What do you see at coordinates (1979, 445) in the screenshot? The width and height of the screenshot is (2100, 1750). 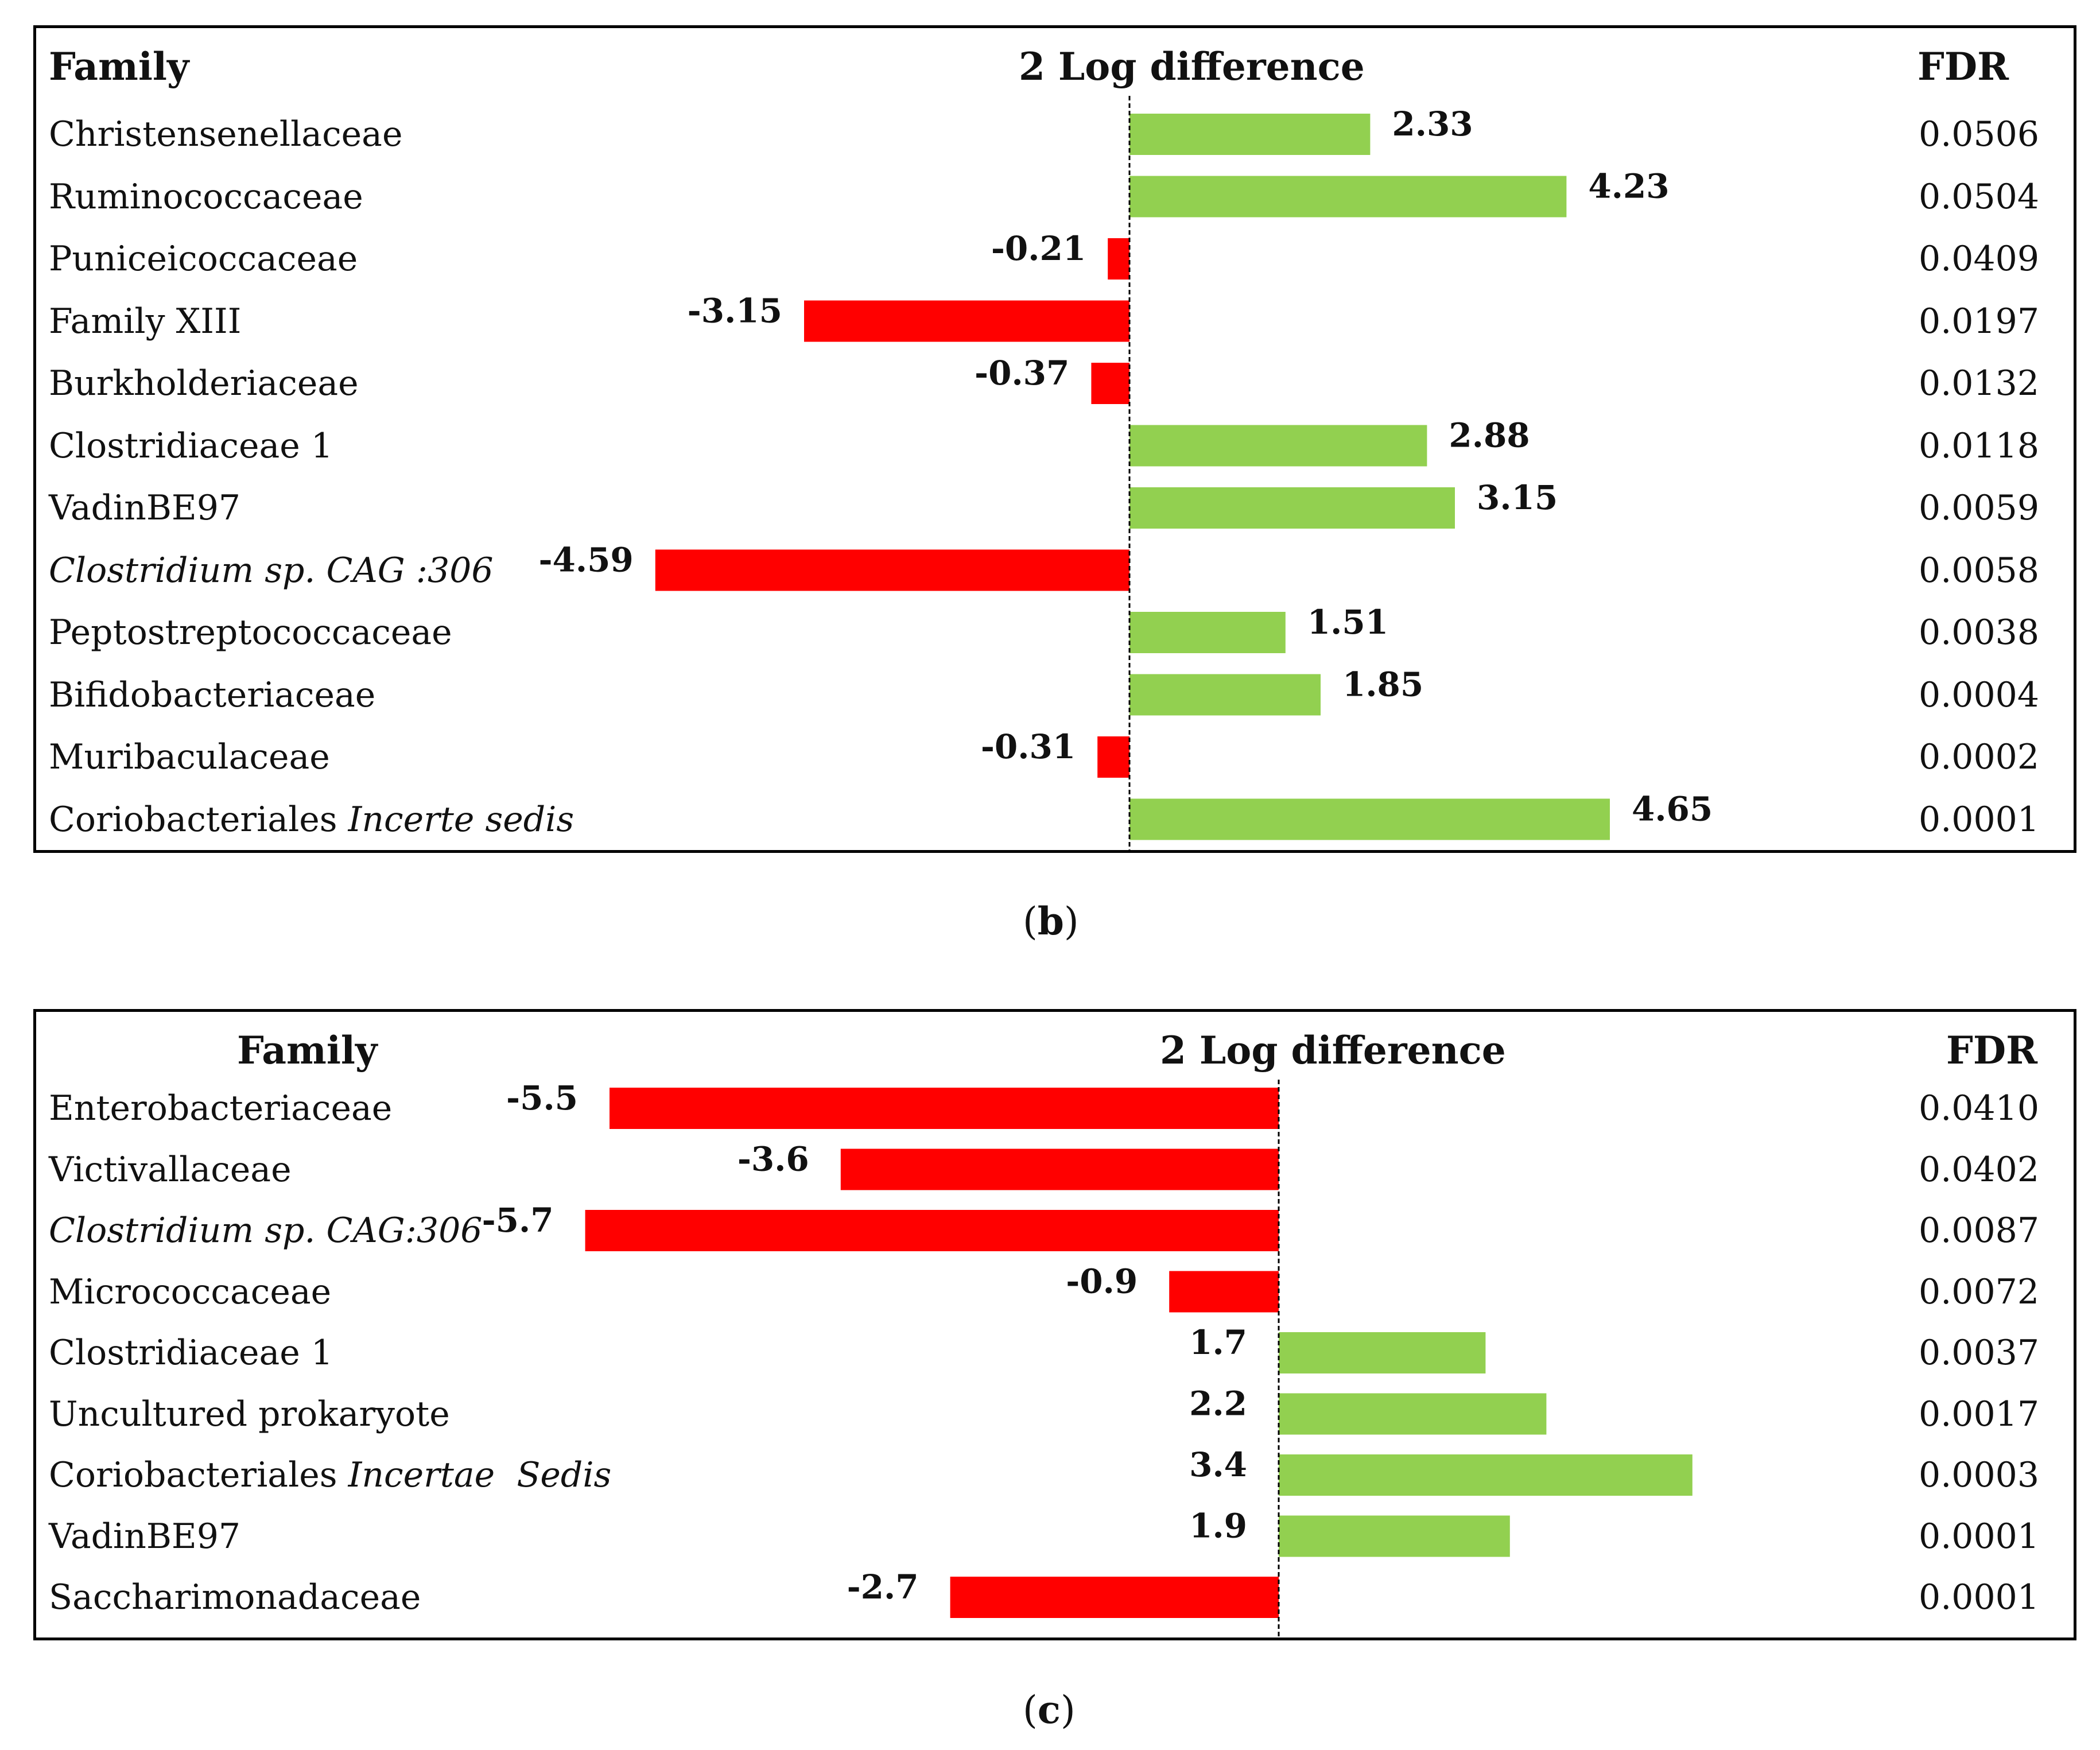 I see `fdr-value: 0.0118` at bounding box center [1979, 445].